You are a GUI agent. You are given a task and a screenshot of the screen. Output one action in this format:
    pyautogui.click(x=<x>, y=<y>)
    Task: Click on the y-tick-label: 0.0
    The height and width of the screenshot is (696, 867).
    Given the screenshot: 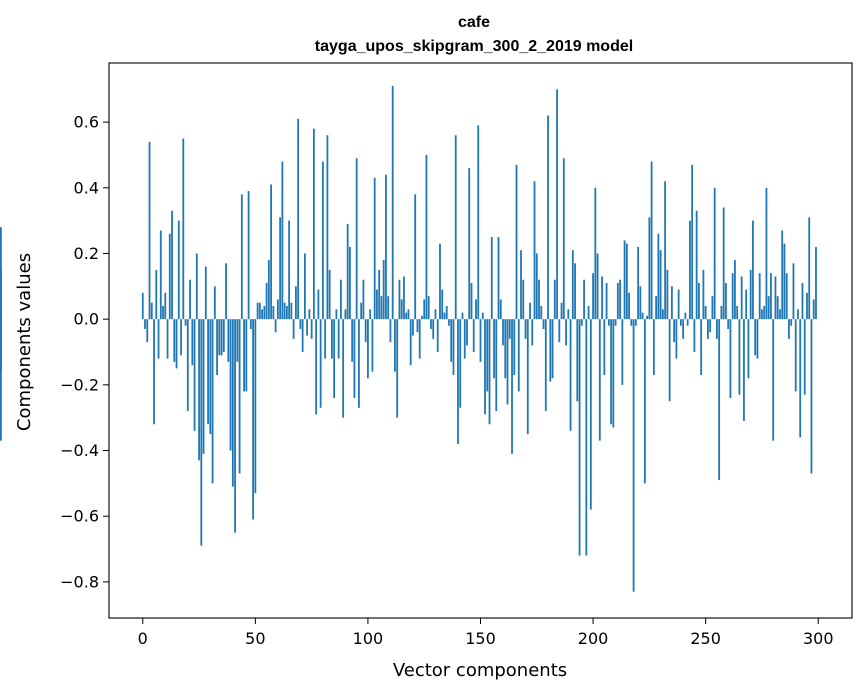 What is the action you would take?
    pyautogui.click(x=86, y=319)
    